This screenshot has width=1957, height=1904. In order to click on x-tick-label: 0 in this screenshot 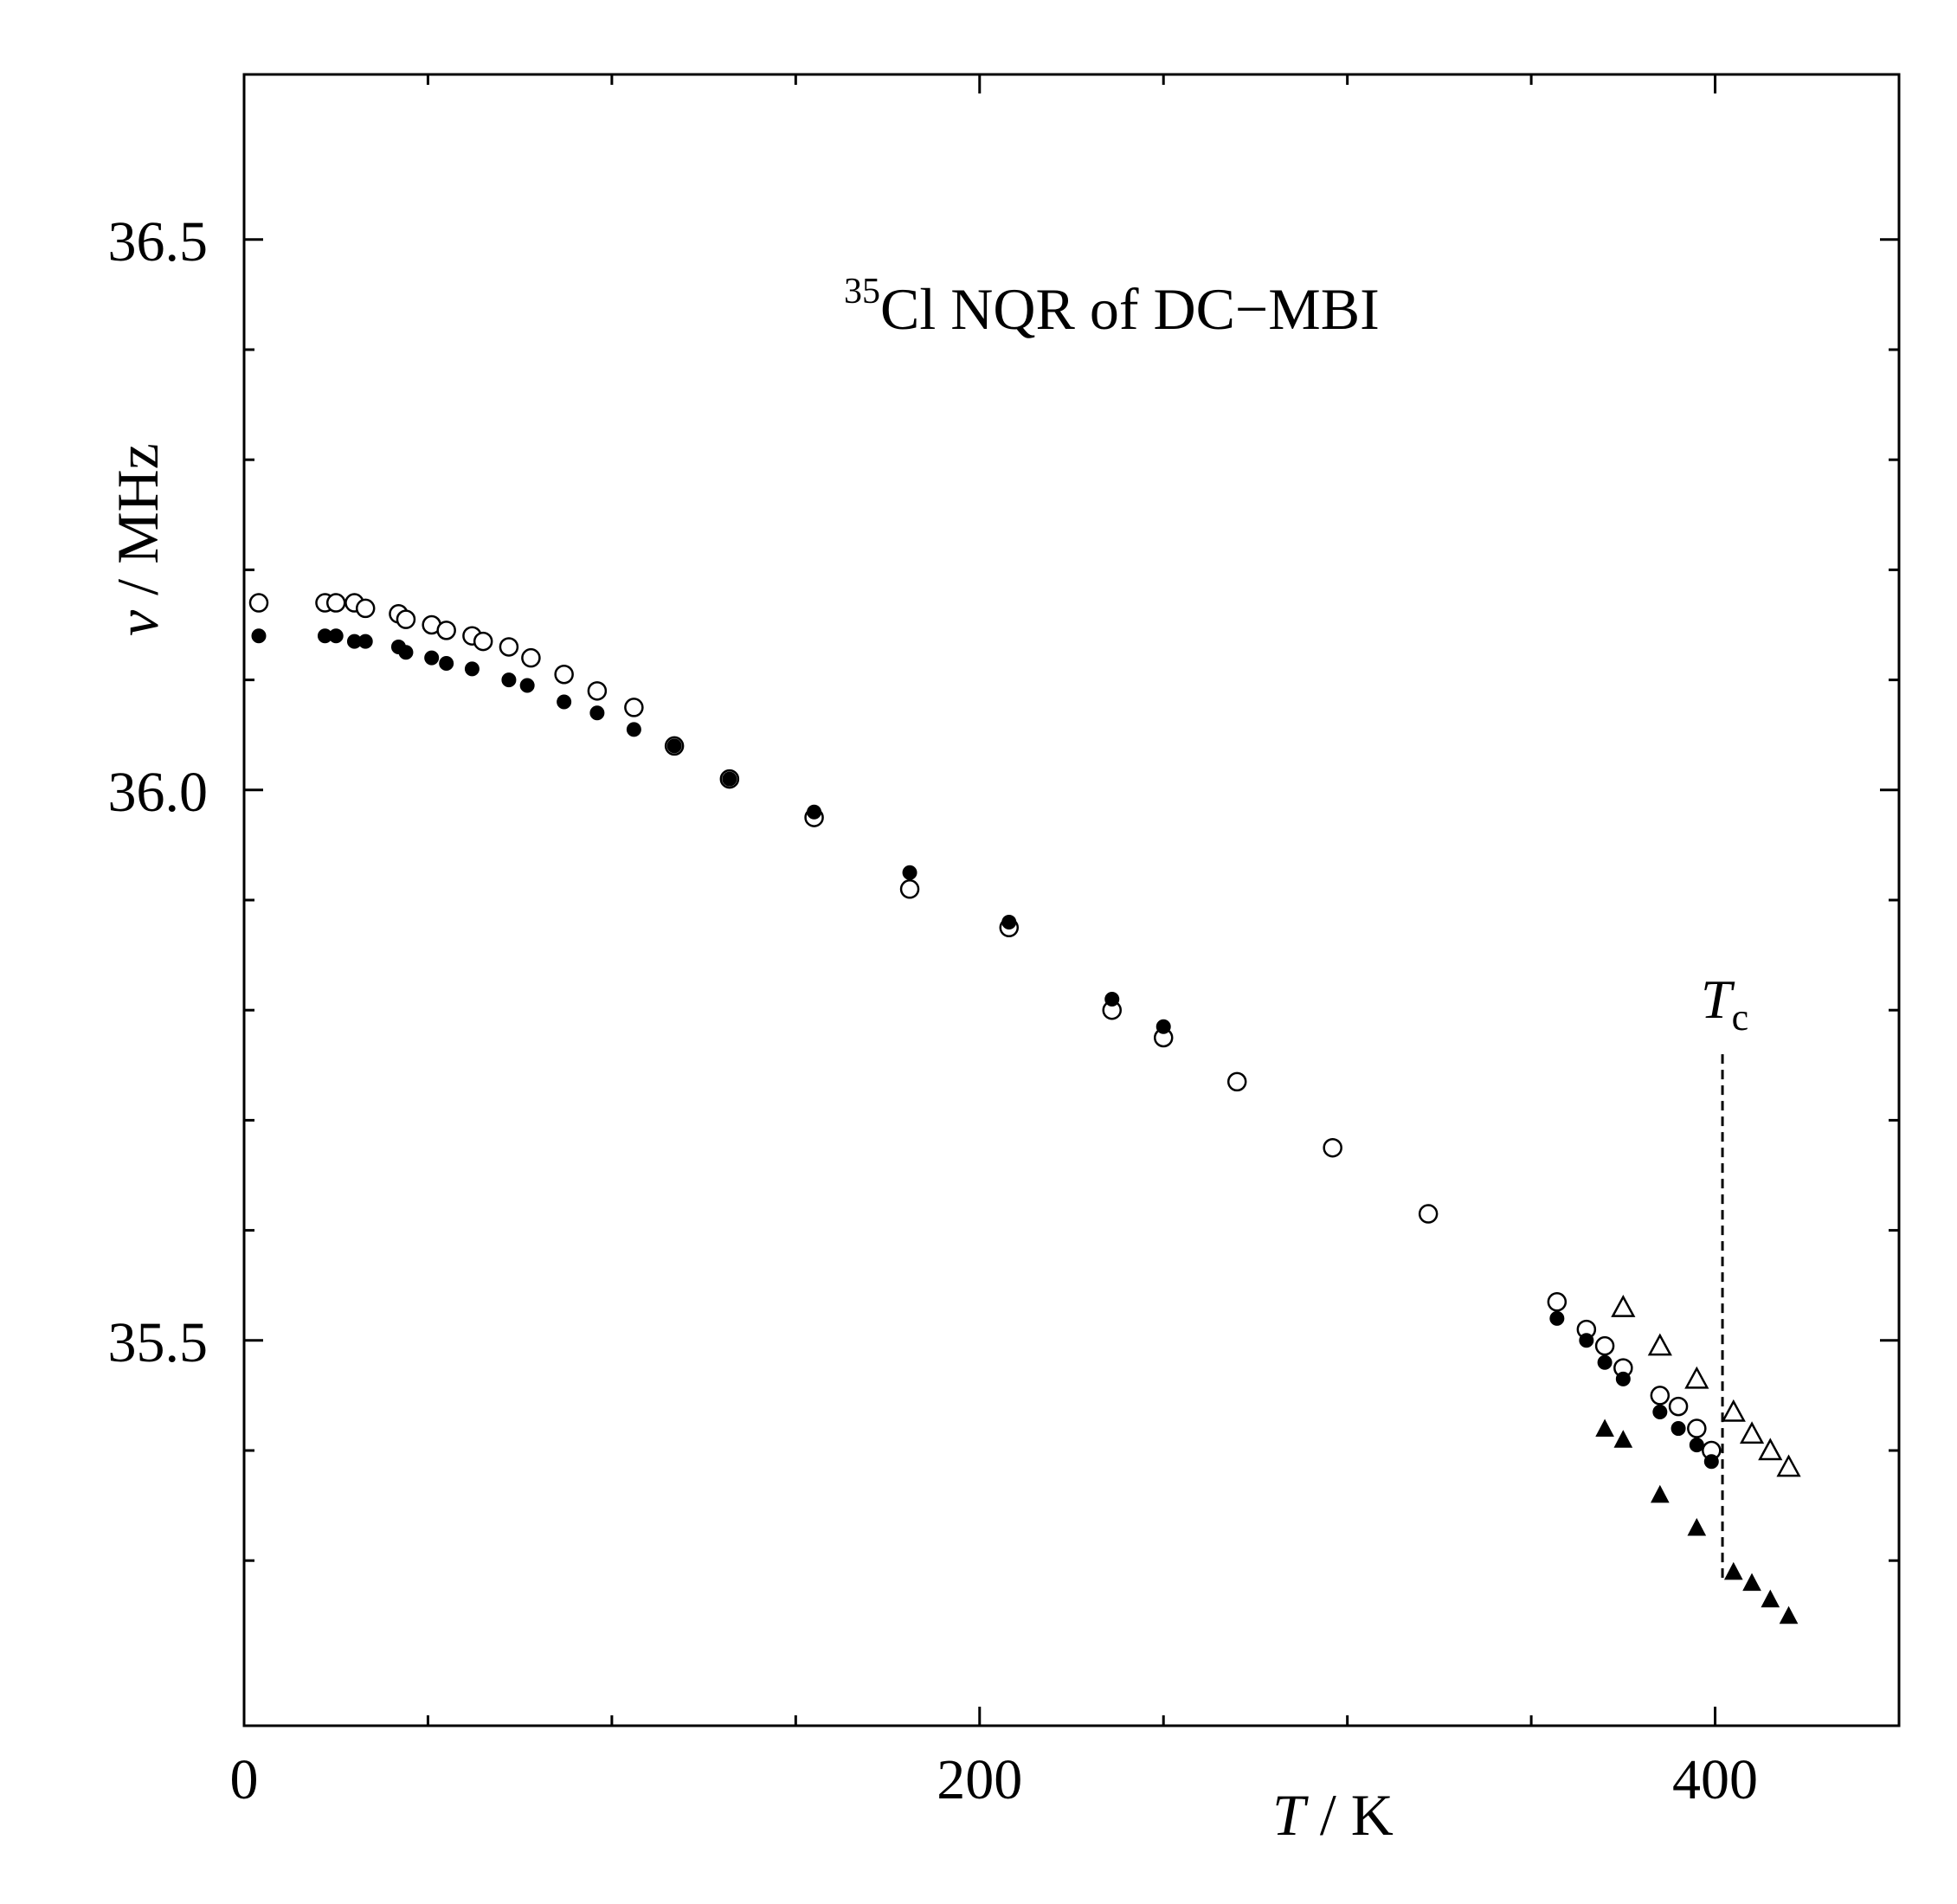, I will do `click(244, 1779)`.